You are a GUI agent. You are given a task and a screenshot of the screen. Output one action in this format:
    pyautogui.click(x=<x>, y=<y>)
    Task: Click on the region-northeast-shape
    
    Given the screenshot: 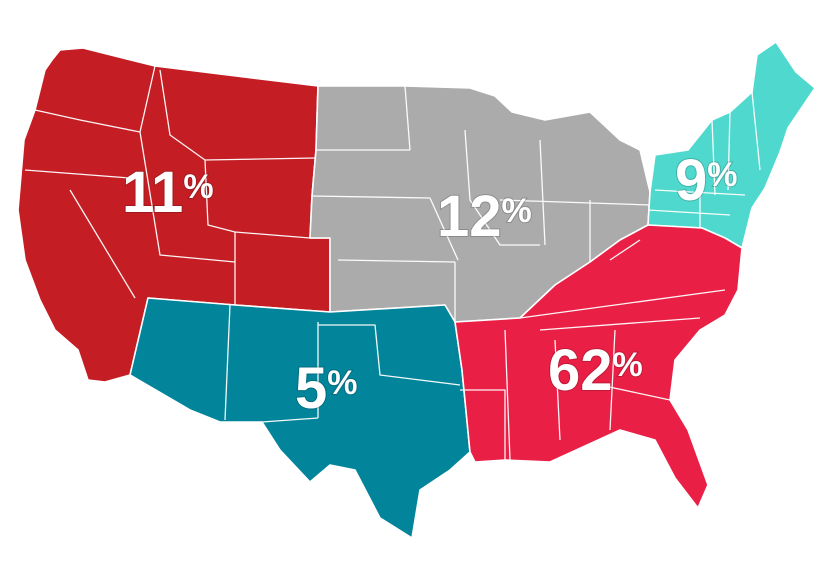 What is the action you would take?
    pyautogui.click(x=731, y=145)
    